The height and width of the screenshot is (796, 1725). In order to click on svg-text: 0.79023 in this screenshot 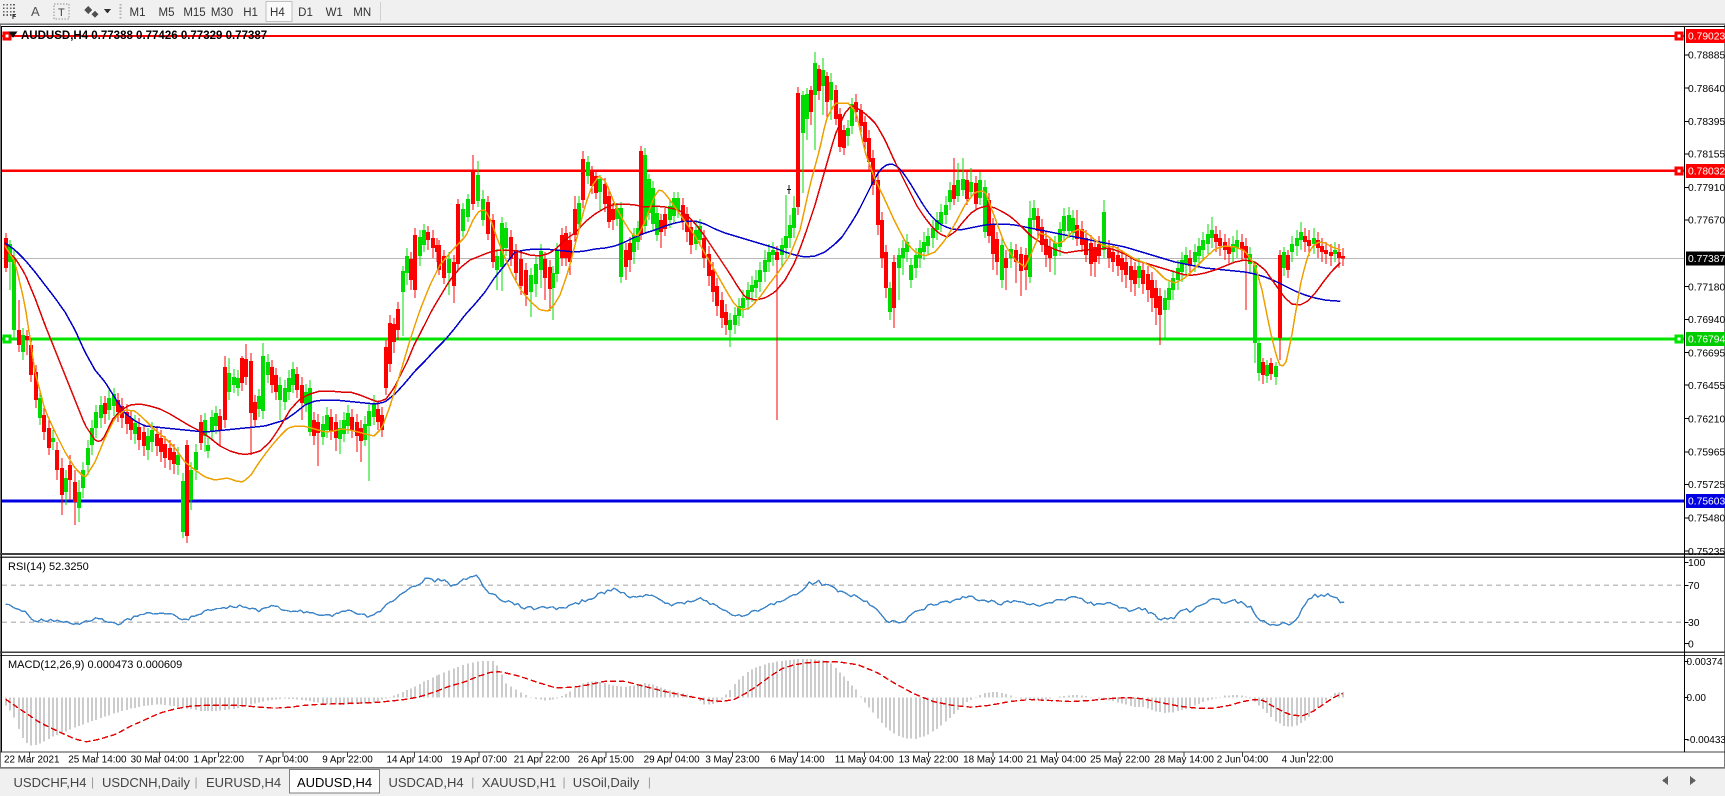, I will do `click(1706, 37)`.